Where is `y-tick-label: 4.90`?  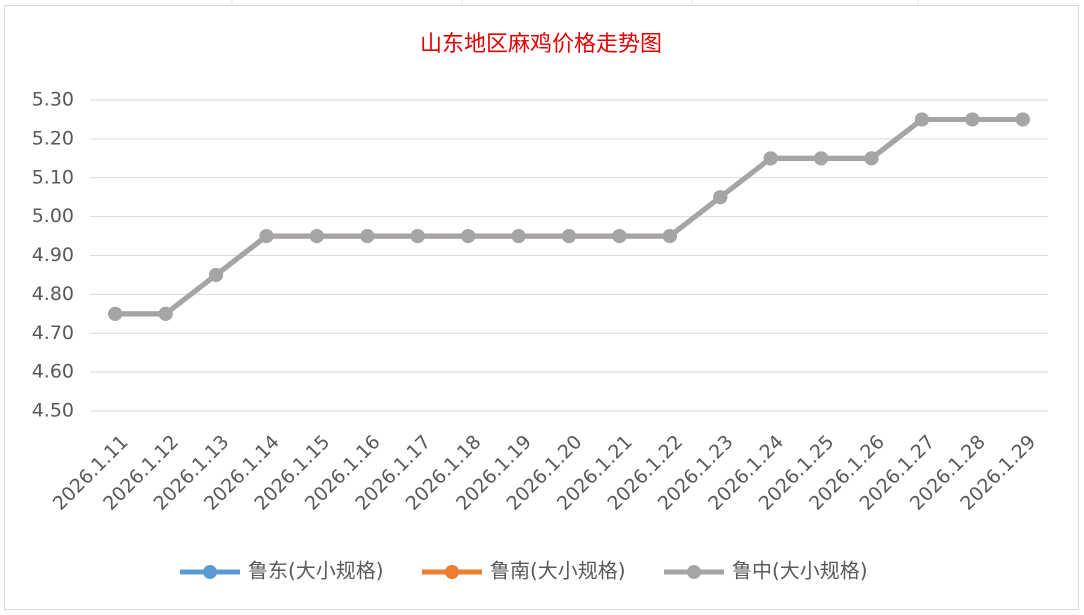
y-tick-label: 4.90 is located at coordinates (53, 255).